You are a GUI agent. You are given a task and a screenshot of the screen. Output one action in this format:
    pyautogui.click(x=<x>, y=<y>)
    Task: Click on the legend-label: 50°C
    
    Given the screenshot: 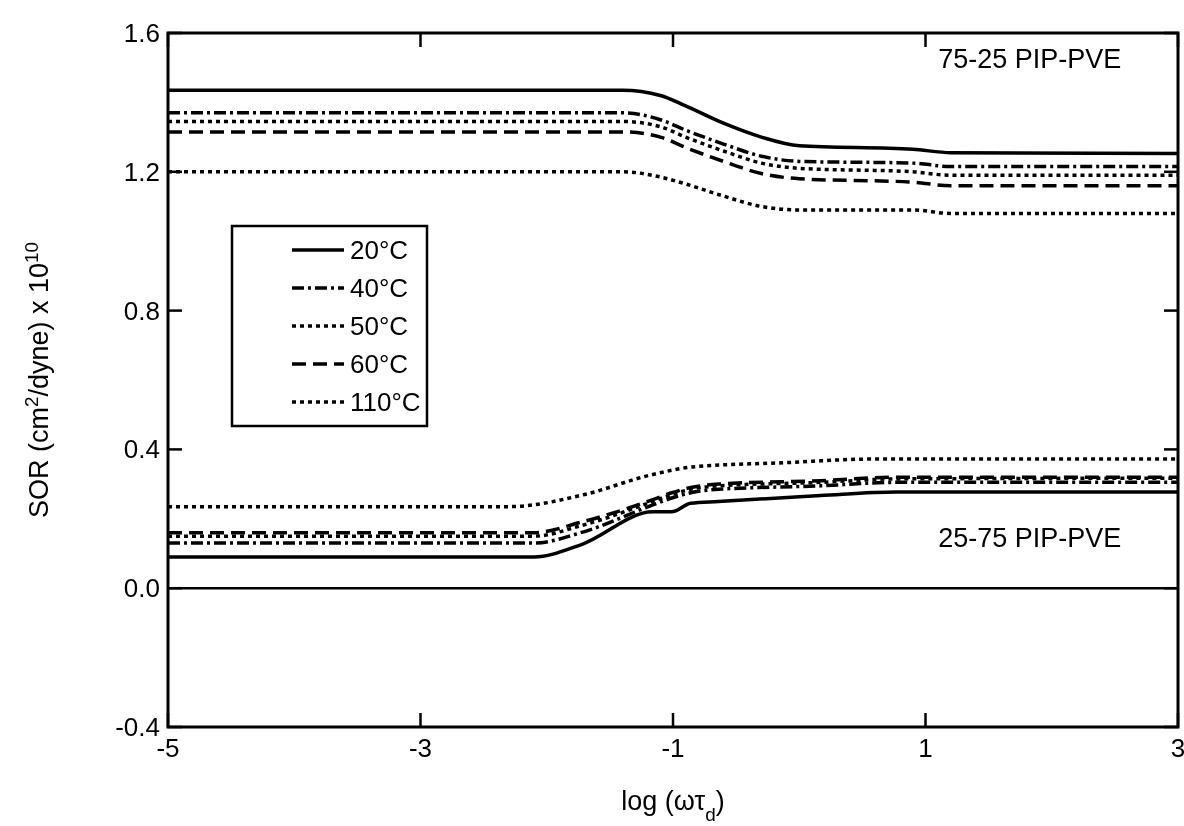 What is the action you would take?
    pyautogui.click(x=379, y=326)
    